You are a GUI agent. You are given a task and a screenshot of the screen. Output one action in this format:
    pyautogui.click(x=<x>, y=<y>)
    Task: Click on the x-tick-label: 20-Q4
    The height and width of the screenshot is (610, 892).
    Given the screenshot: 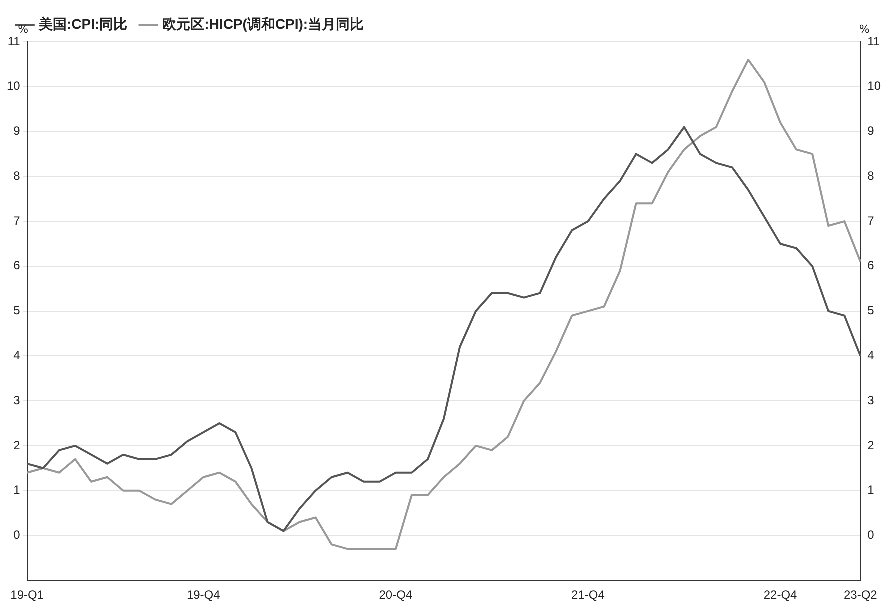 What is the action you would take?
    pyautogui.click(x=396, y=595)
    